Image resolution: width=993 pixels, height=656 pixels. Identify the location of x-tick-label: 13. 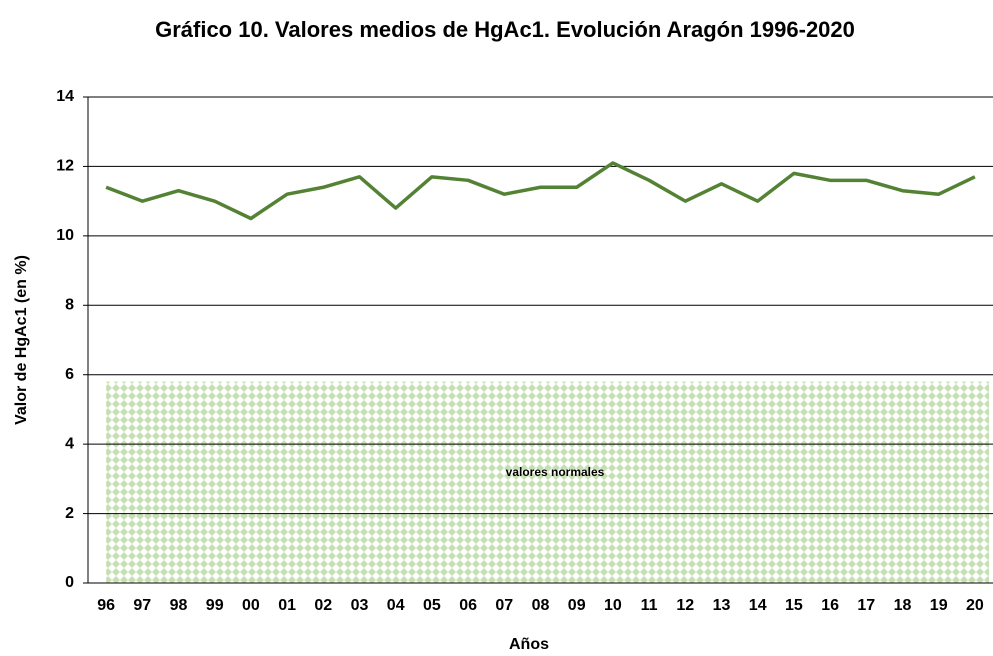
(722, 605).